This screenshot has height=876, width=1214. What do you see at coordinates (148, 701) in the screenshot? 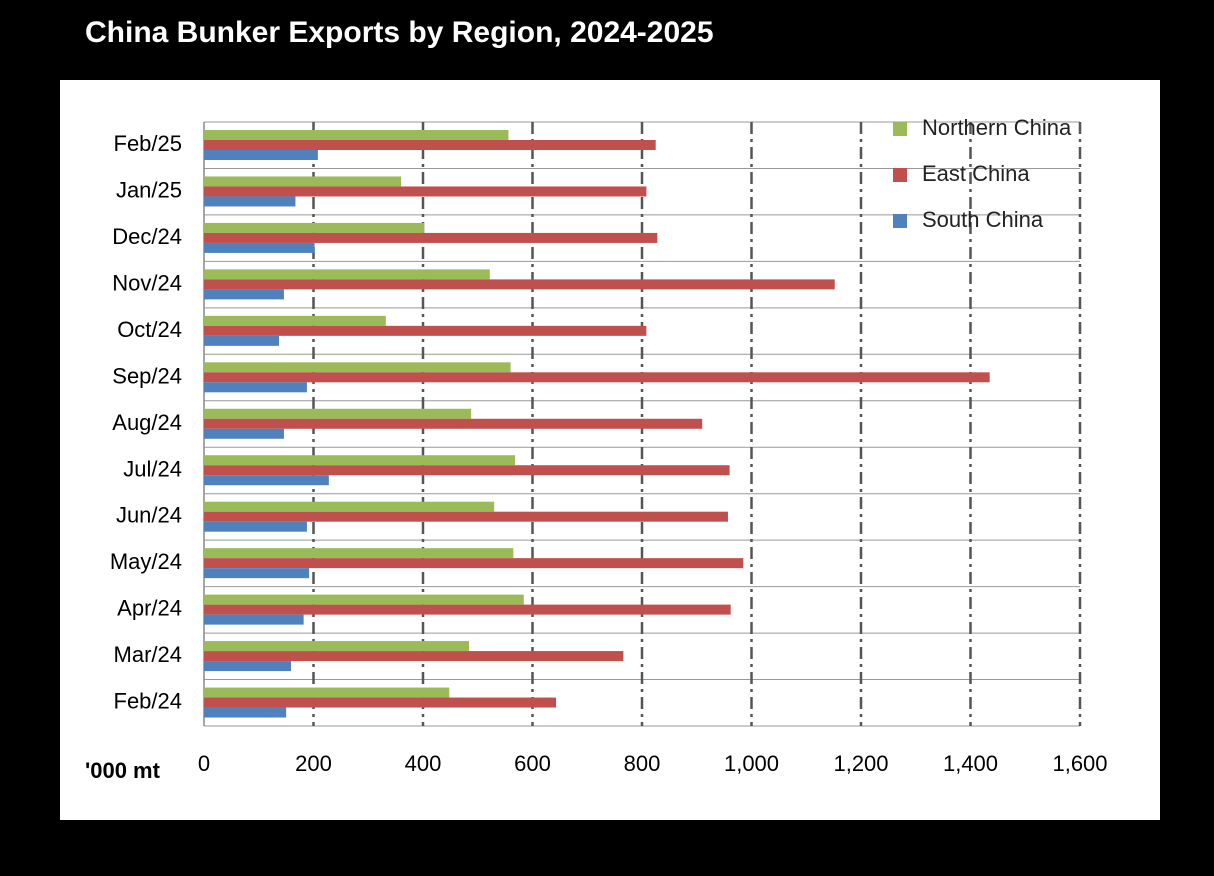
I see `y-tick-label: Feb/24` at bounding box center [148, 701].